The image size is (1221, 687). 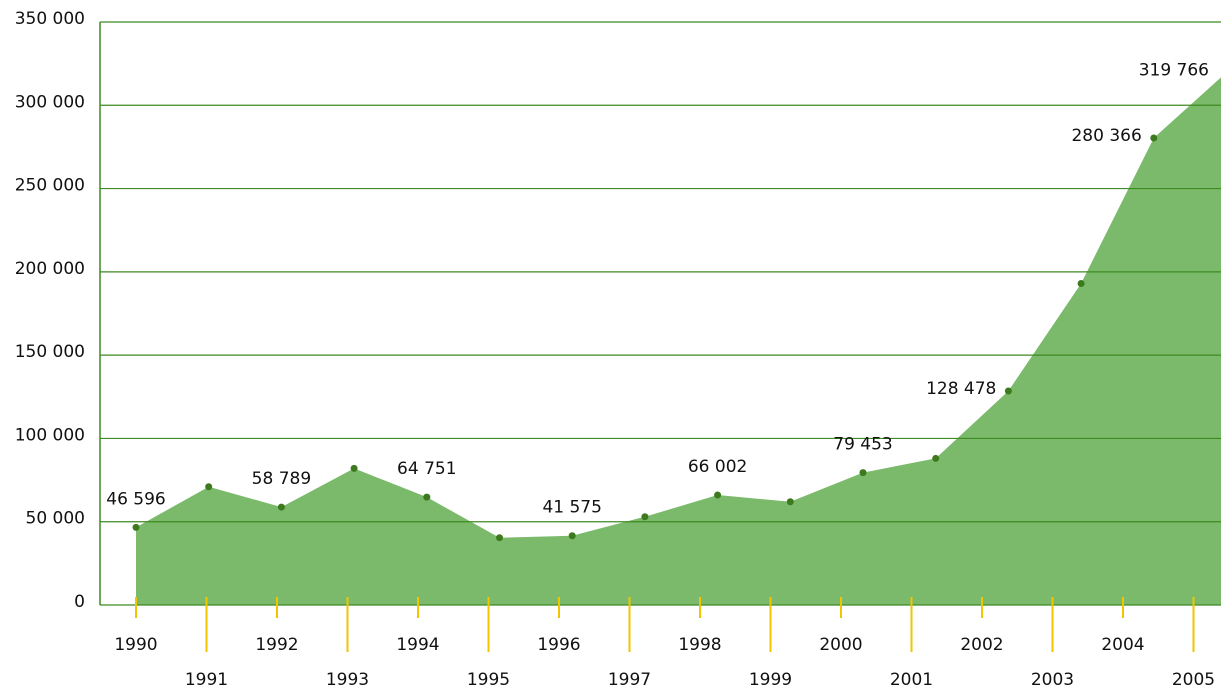 I want to click on data-label: 280 366, so click(x=1106, y=136).